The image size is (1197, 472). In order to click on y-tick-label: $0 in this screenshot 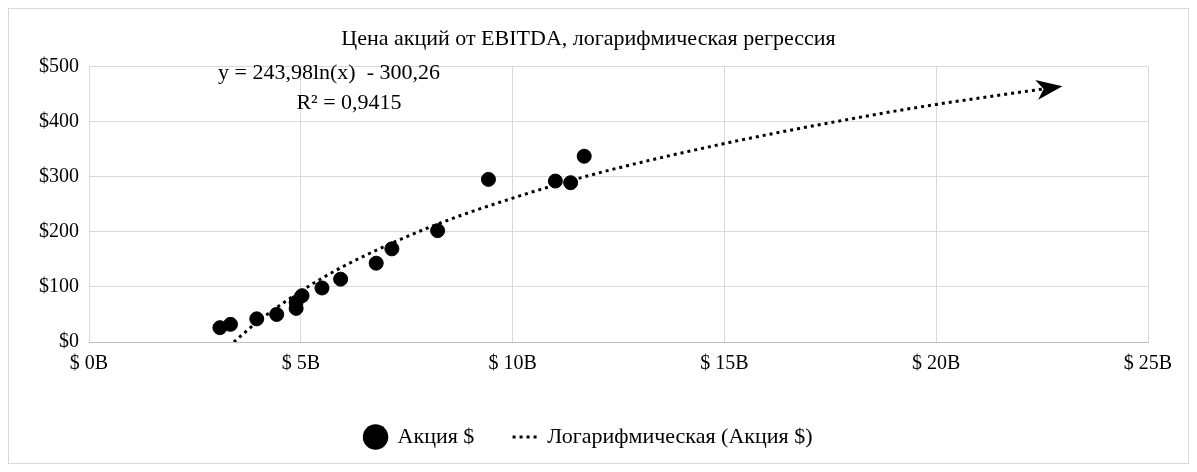, I will do `click(69, 340)`.